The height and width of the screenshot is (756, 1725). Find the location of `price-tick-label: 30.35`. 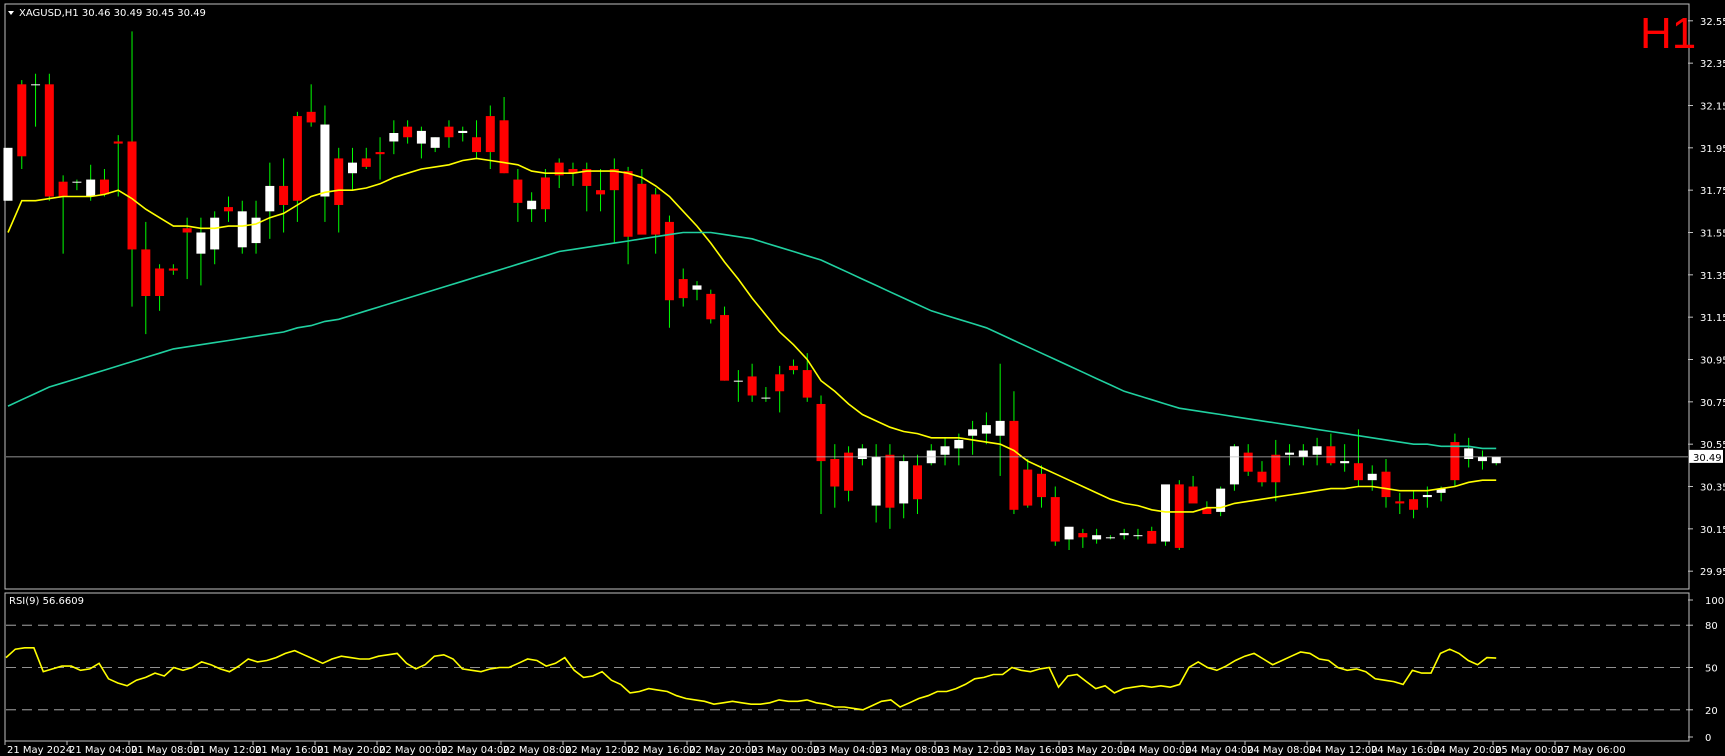

price-tick-label: 30.35 is located at coordinates (1712, 488).